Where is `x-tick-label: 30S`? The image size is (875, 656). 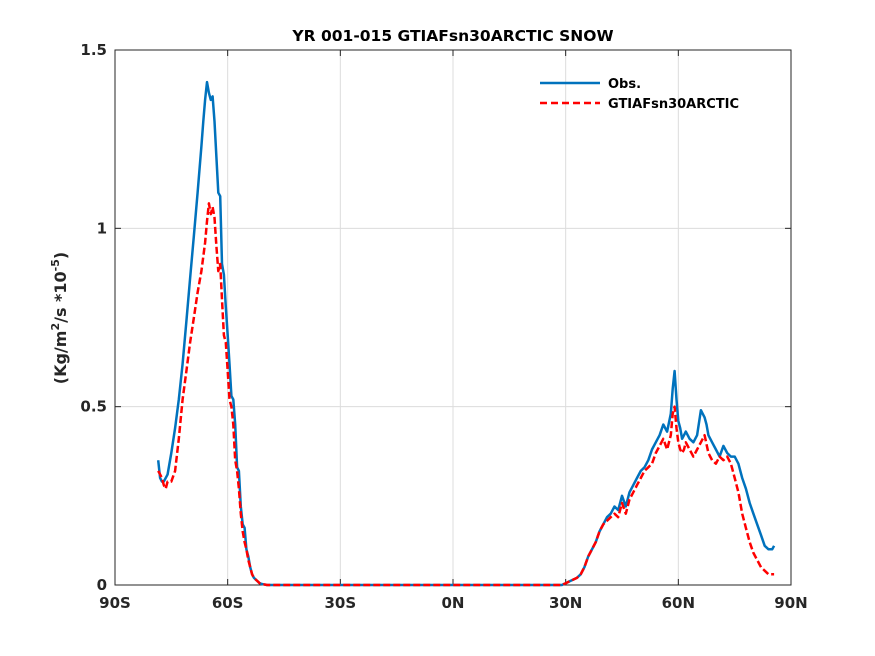 x-tick-label: 30S is located at coordinates (340, 603).